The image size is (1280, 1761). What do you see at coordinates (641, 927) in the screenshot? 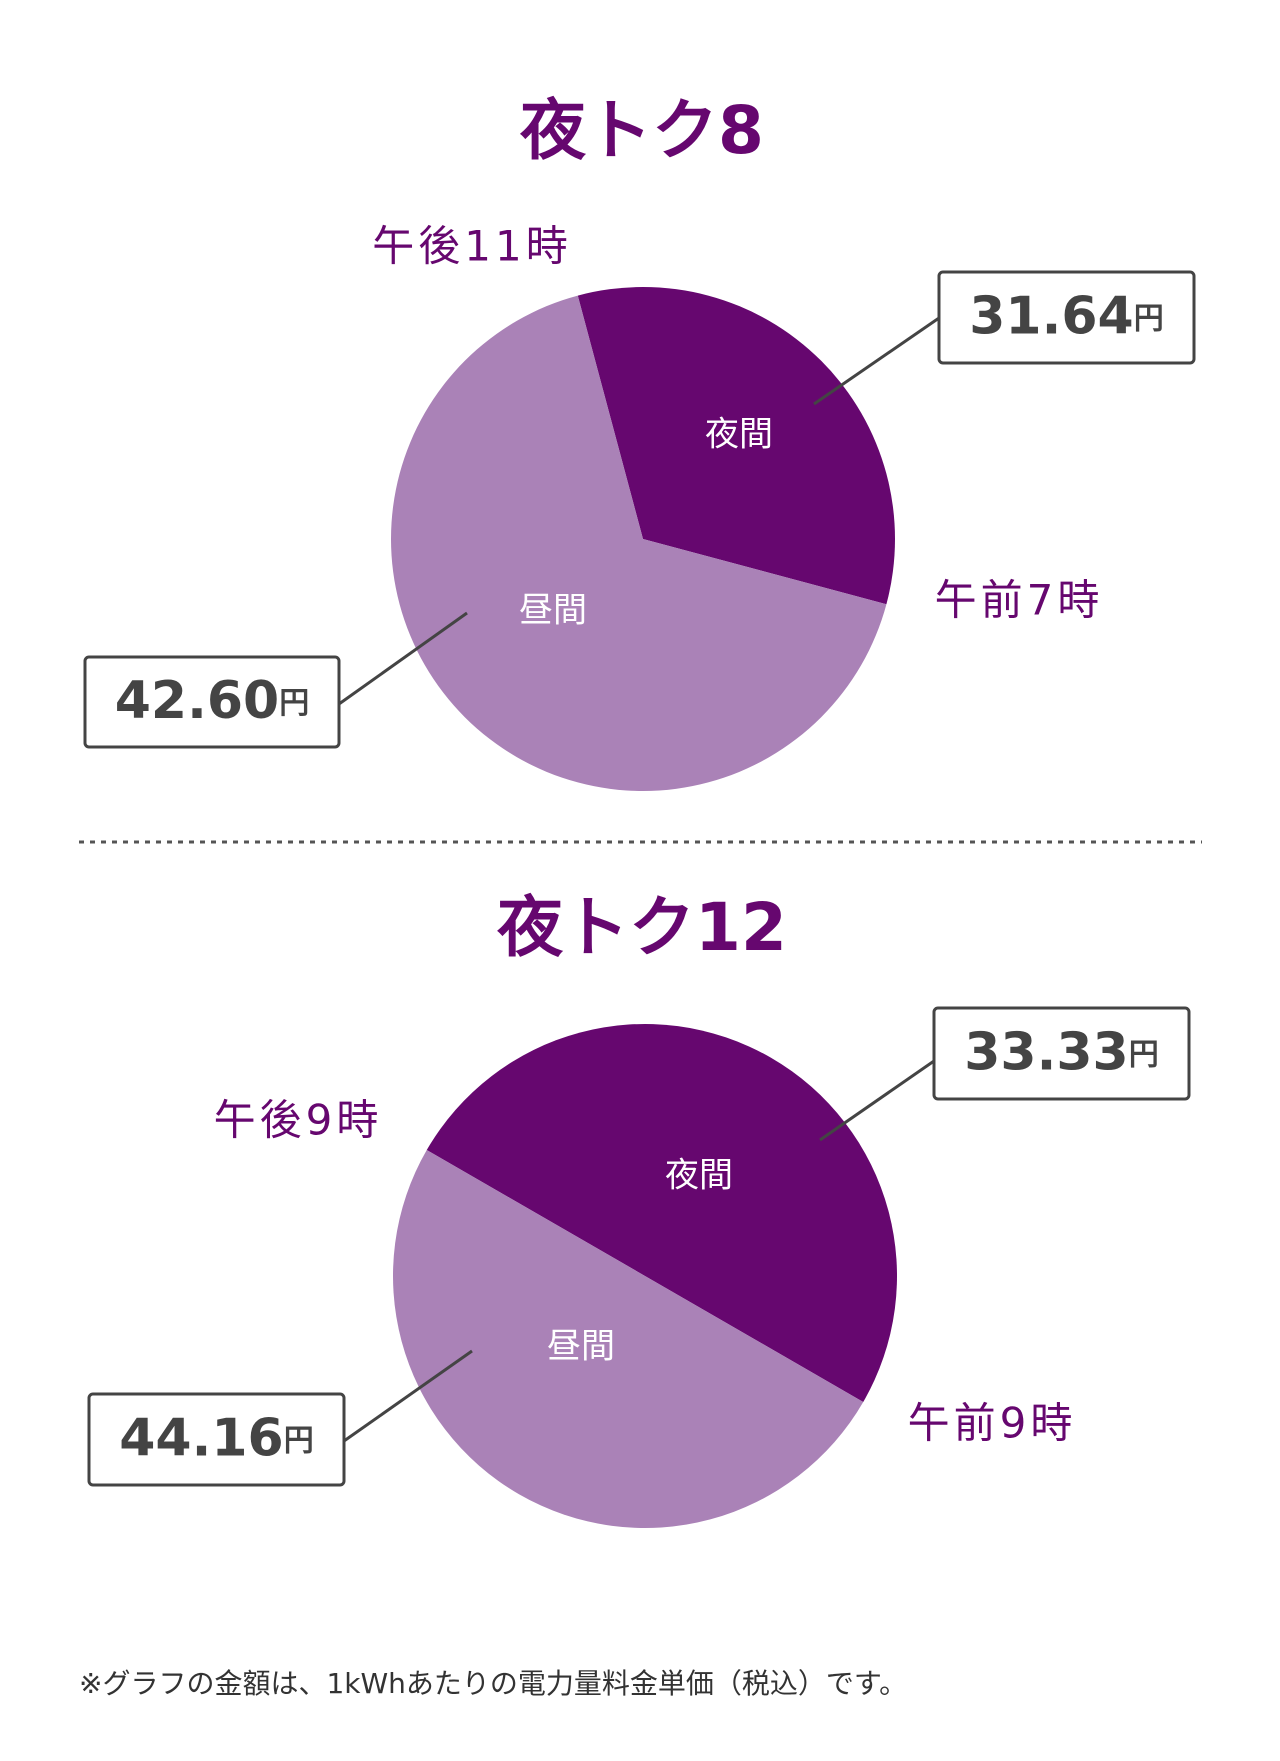
I see `chart-title: 夜トク12` at bounding box center [641, 927].